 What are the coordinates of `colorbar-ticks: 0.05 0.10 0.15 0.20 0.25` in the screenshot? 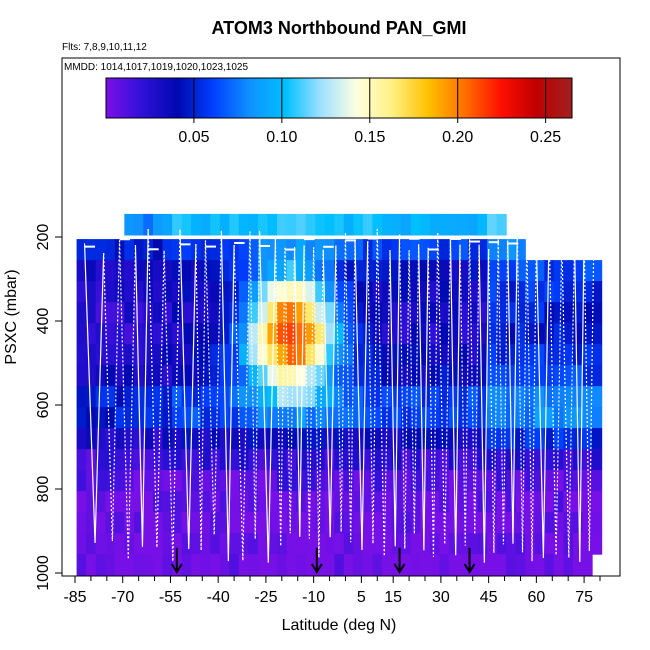 It's located at (369, 112).